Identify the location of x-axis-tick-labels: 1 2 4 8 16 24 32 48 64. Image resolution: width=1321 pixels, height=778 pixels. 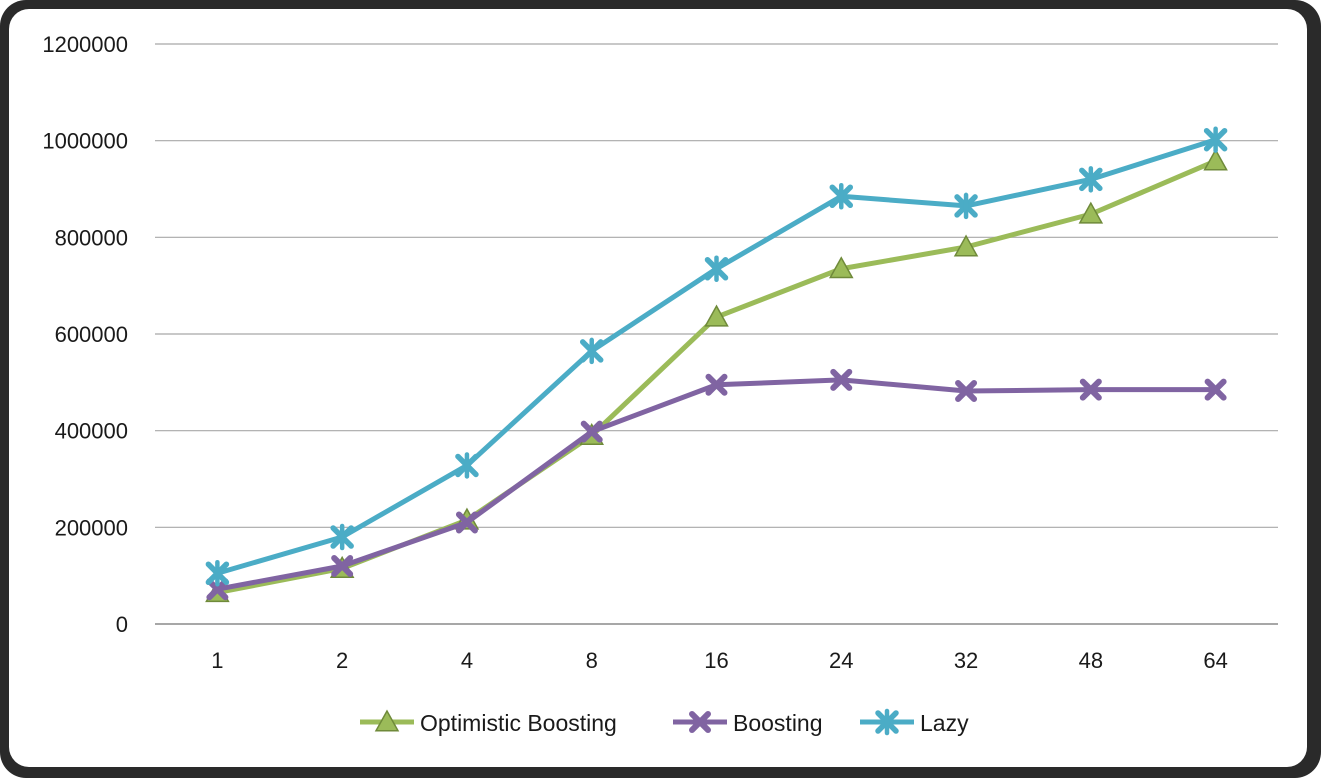
(719, 660).